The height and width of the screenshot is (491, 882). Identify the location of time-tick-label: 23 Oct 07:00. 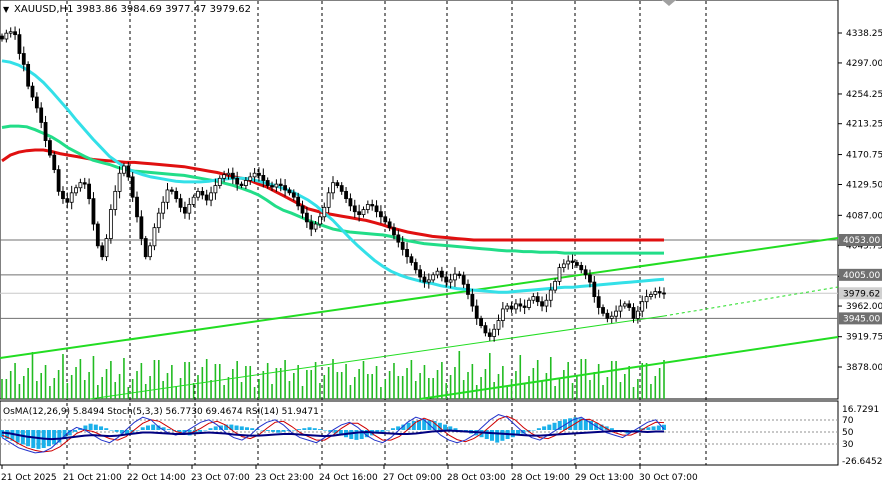
(220, 478).